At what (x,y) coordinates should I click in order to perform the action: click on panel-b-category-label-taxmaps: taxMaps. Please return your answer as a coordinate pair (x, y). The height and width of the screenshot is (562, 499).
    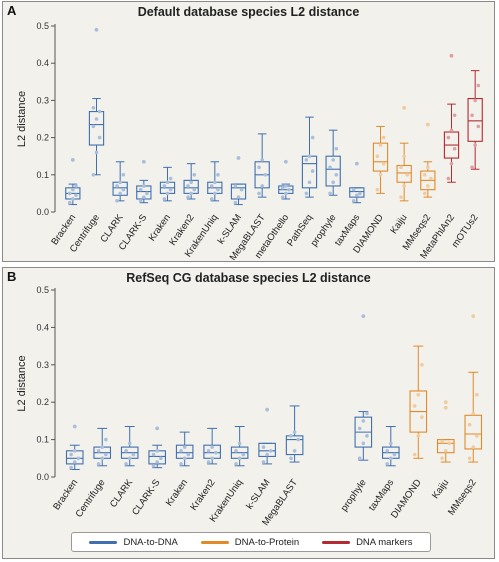
    Looking at the image, I should click on (382, 495).